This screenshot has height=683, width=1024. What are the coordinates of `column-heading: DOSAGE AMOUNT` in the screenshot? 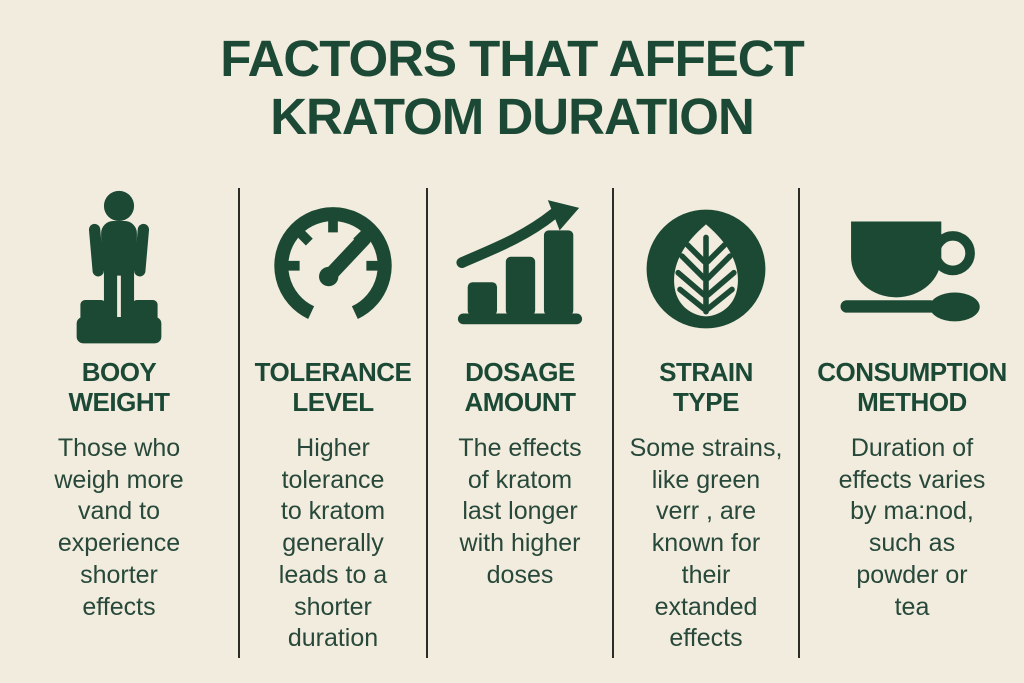 It's located at (520, 387).